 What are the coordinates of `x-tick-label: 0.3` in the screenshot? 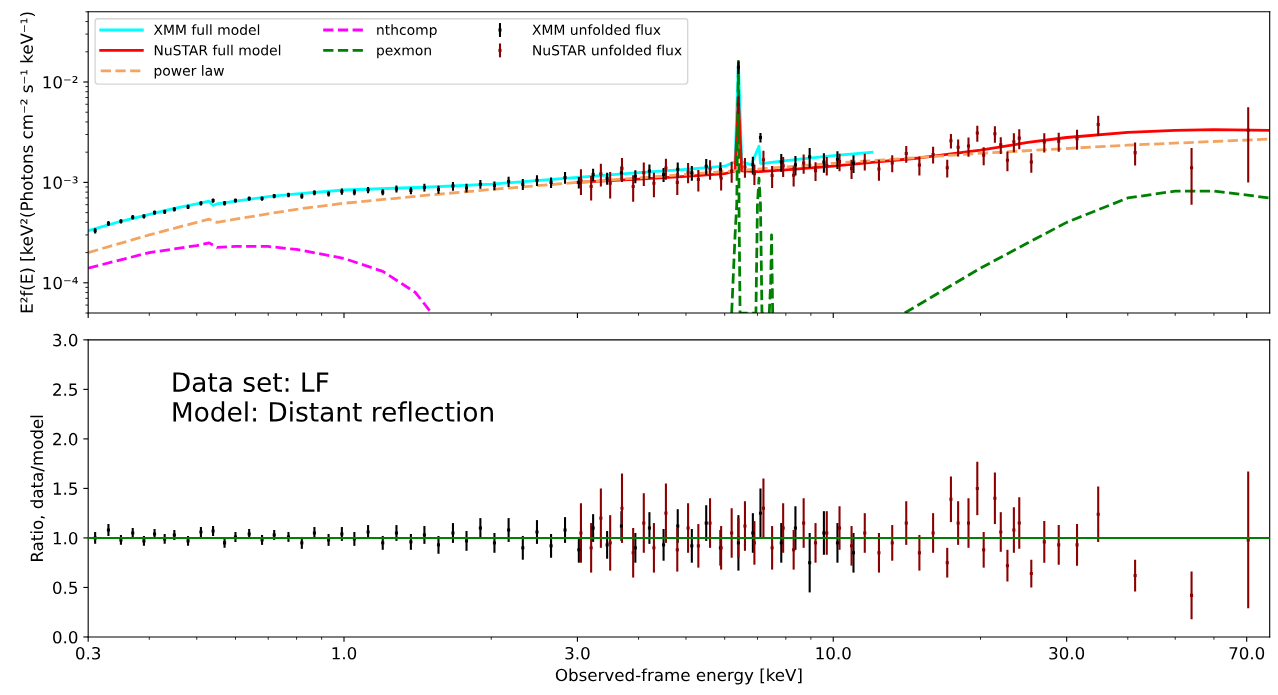 It's located at (88, 653).